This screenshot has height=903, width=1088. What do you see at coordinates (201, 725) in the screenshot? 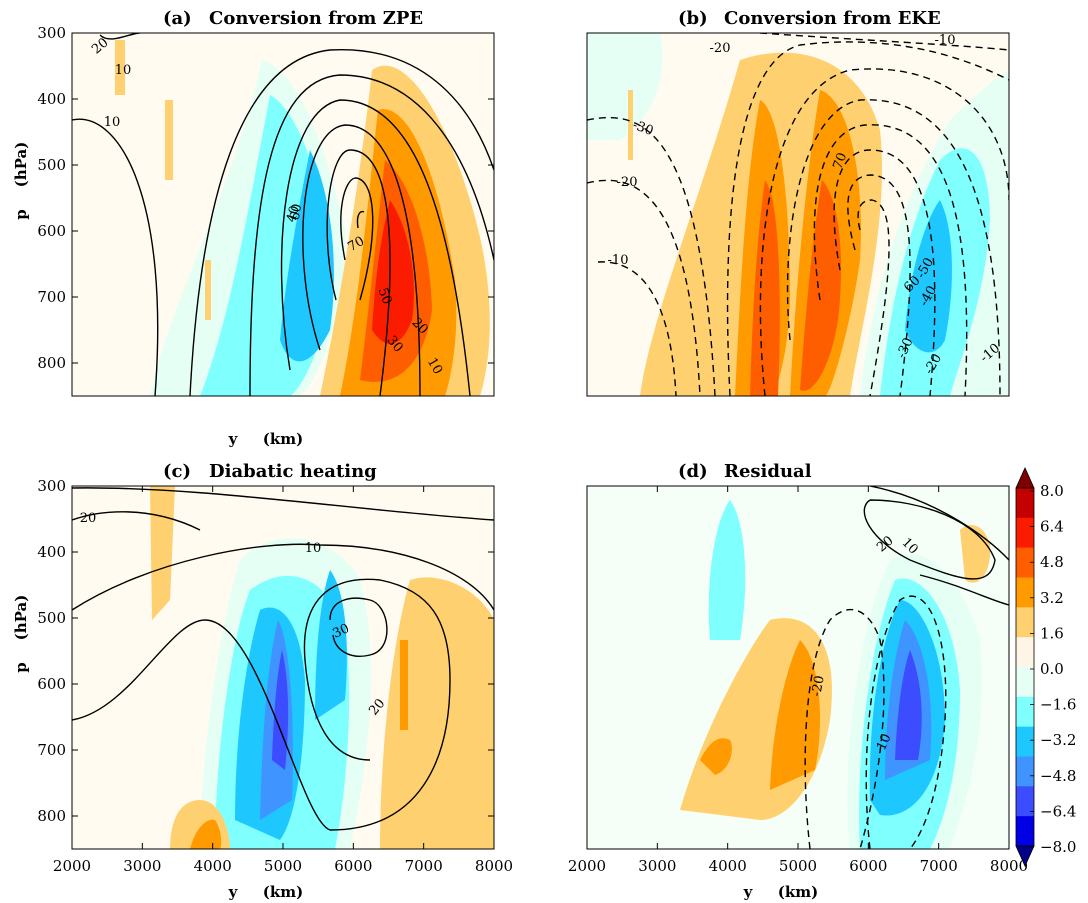
I see `panel-c-contour-20-left` at bounding box center [201, 725].